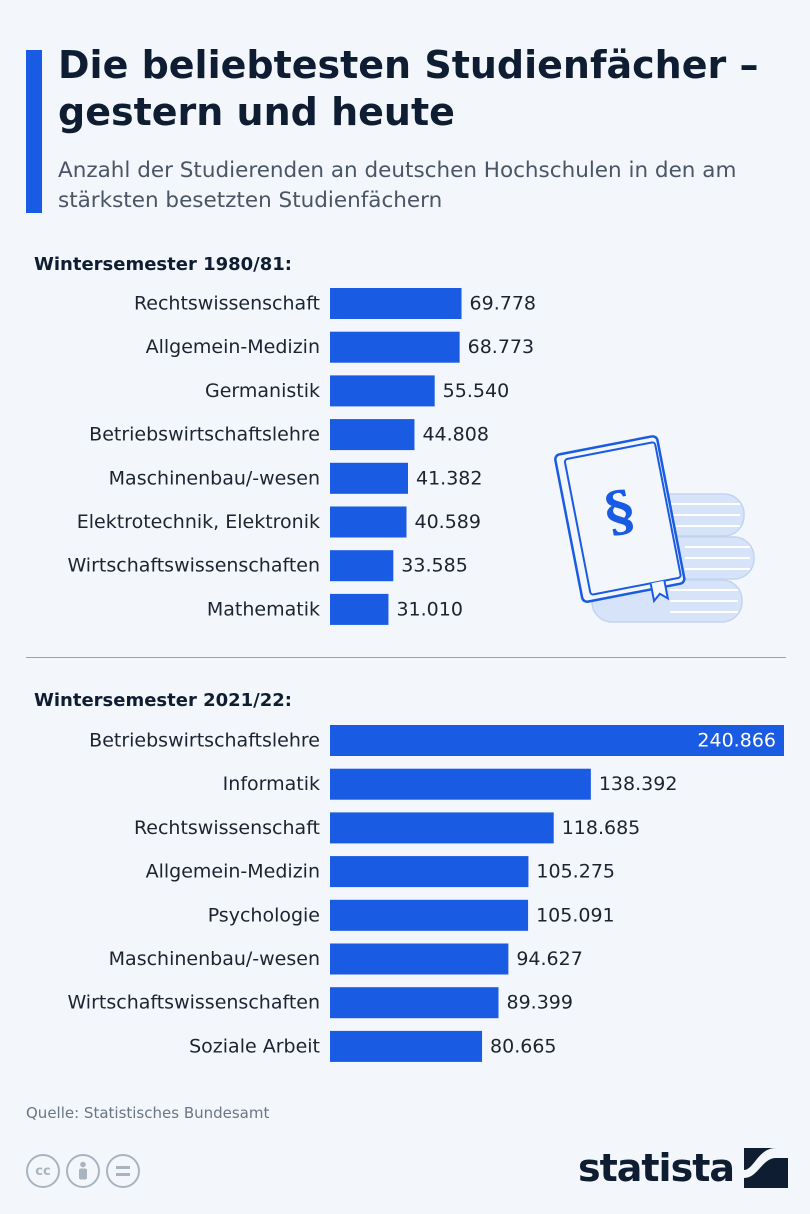  I want to click on bar-informatik, so click(460, 784).